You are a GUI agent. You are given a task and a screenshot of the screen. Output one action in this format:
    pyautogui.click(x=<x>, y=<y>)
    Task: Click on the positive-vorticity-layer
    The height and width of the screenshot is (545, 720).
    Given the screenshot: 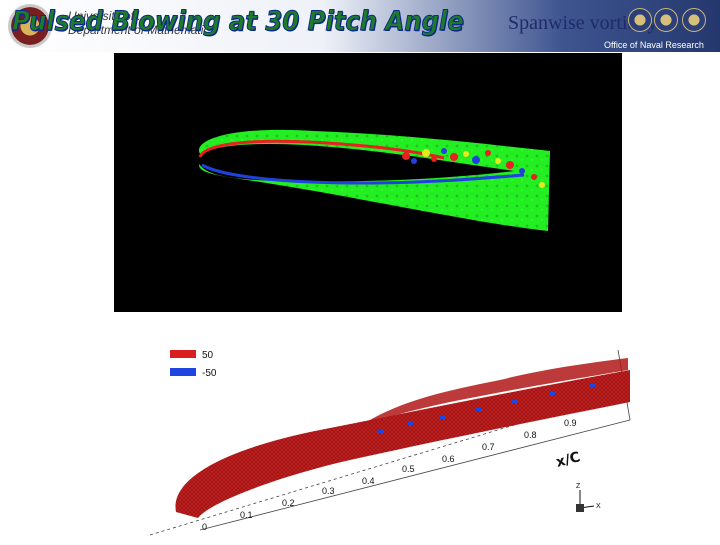 What is the action you would take?
    pyautogui.click(x=321, y=149)
    